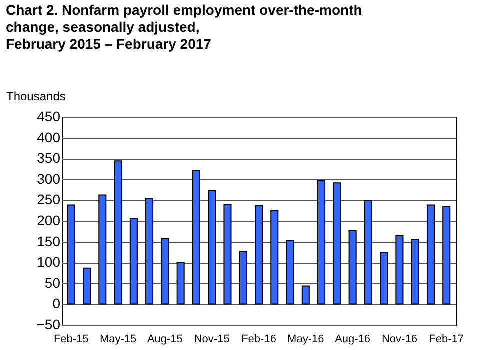 The width and height of the screenshot is (492, 350). I want to click on x-tick-label: Nov-16, so click(400, 340).